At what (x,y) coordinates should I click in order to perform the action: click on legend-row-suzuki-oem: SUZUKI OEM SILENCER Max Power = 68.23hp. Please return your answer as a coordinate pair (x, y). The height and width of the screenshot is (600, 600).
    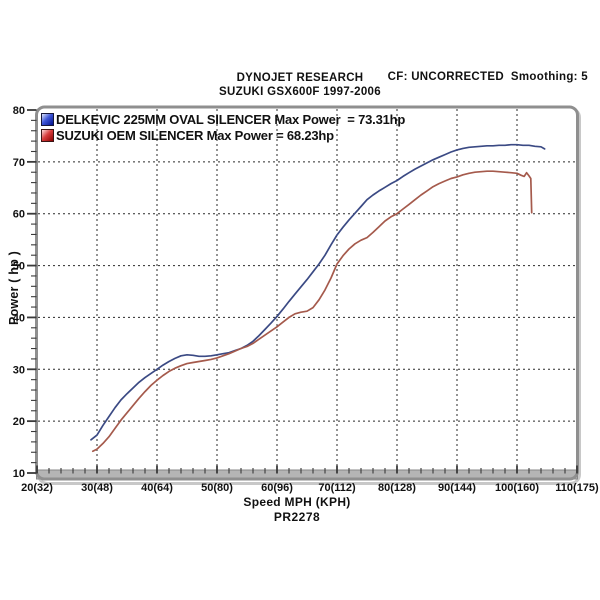
    Looking at the image, I should click on (223, 135).